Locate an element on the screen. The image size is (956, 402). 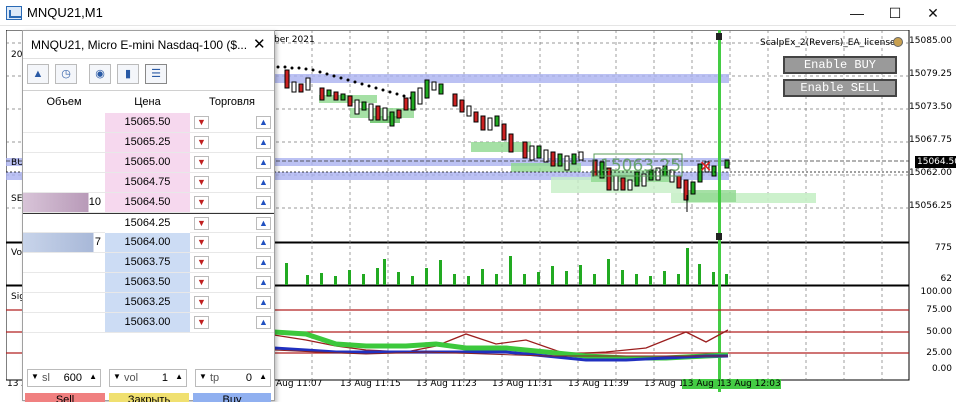
settings-list-icon: ☰ is located at coordinates (156, 74).